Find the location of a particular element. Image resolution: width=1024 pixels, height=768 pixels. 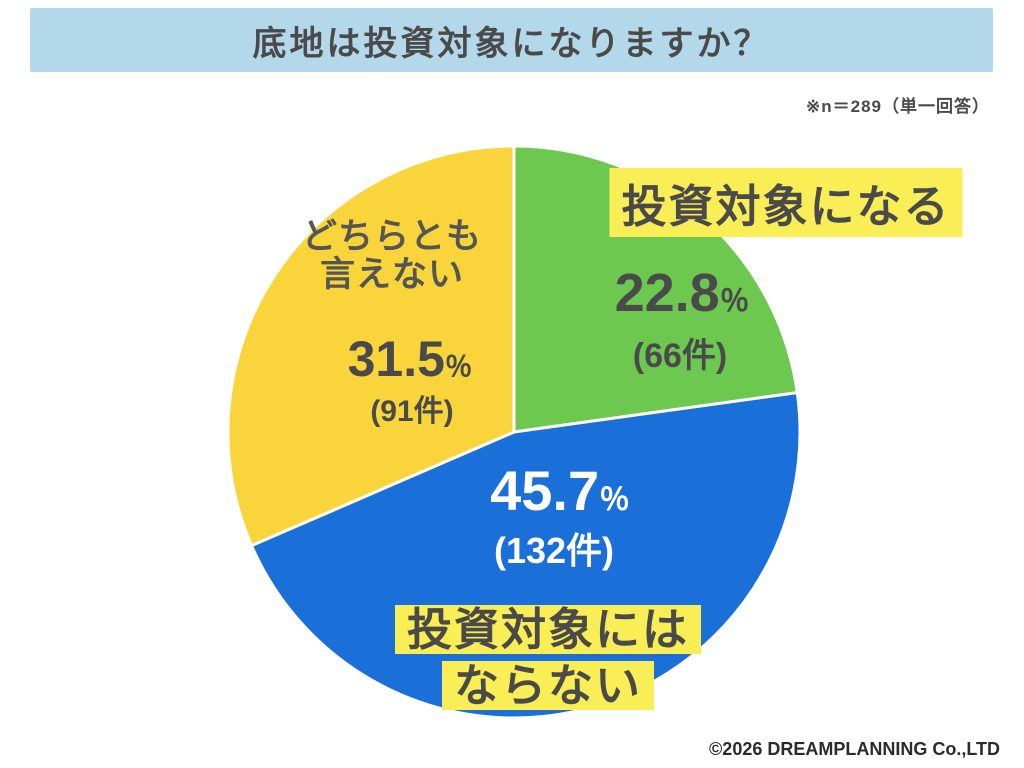

label-neither-percent: 31.5％ is located at coordinates (410, 359).